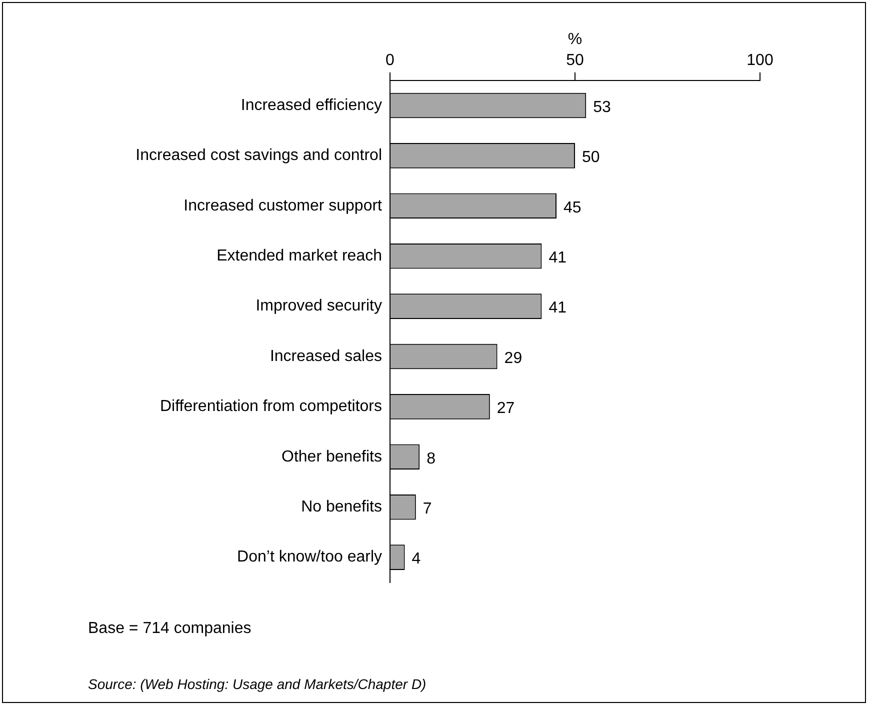  What do you see at coordinates (332, 457) in the screenshot?
I see `y-tick-label: Other benefits` at bounding box center [332, 457].